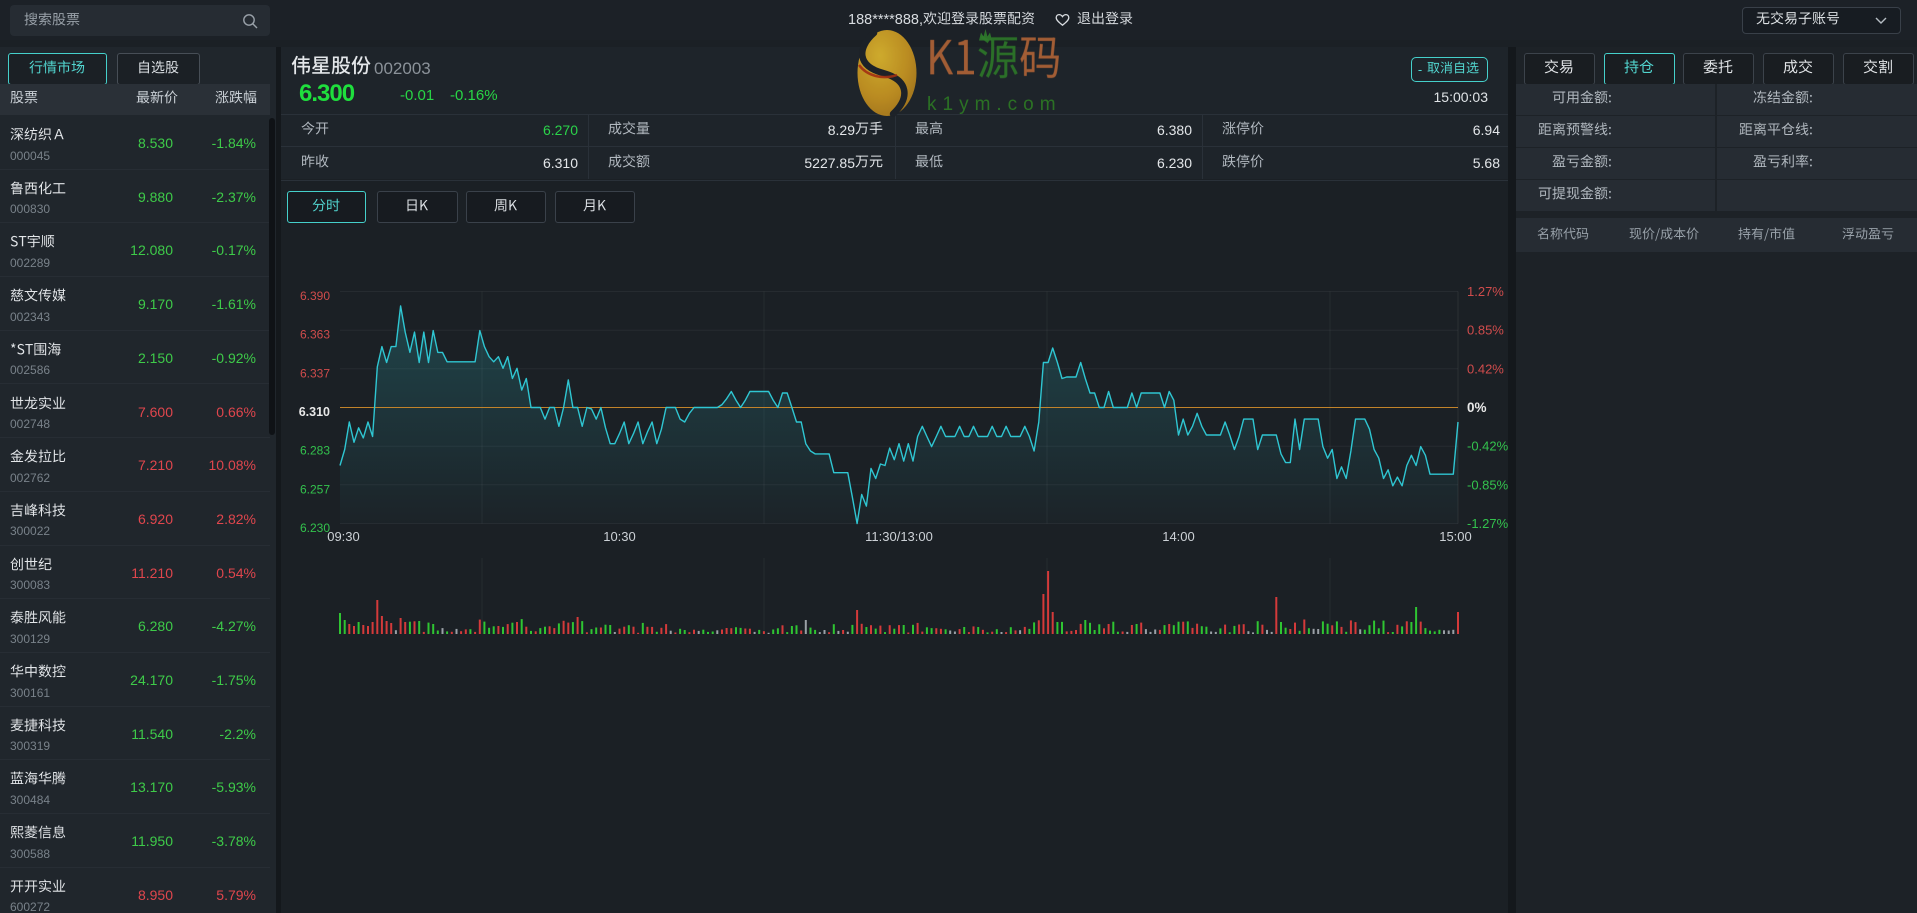 The width and height of the screenshot is (1917, 913). What do you see at coordinates (619, 536) in the screenshot?
I see `svg-text: 10:30` at bounding box center [619, 536].